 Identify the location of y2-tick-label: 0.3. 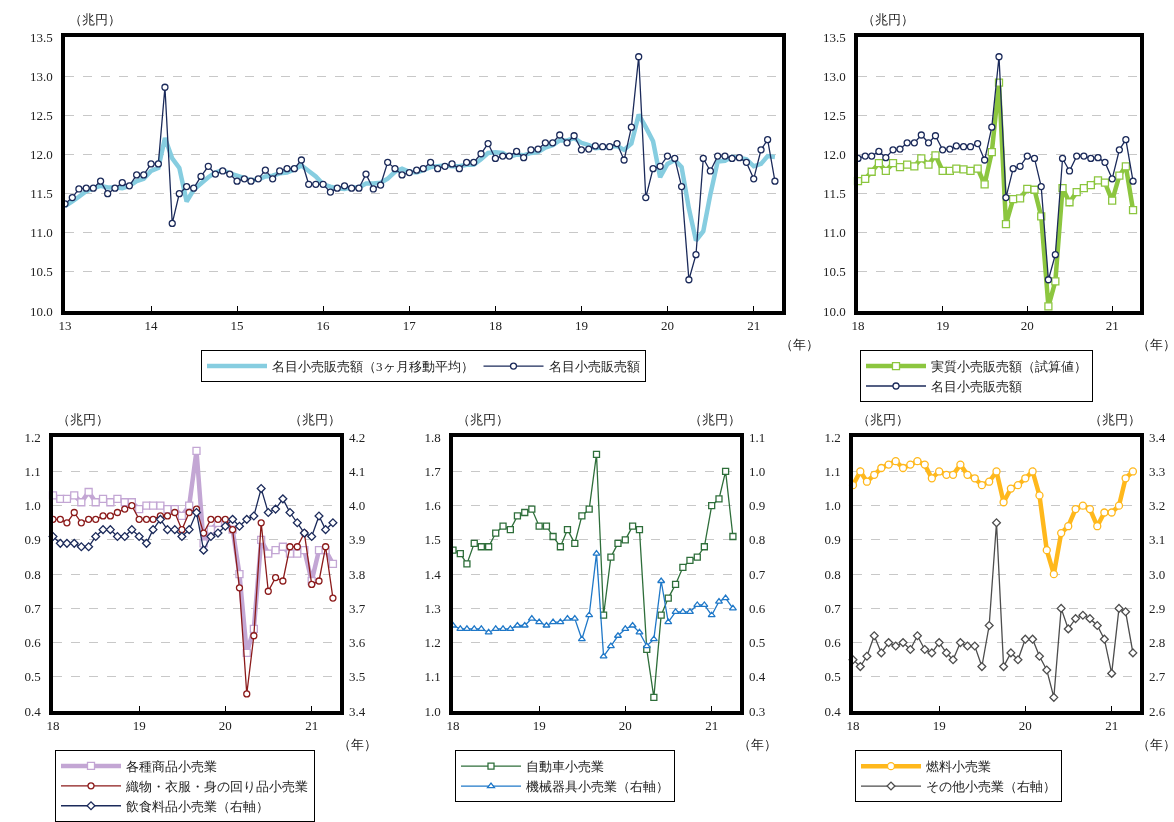
(757, 711).